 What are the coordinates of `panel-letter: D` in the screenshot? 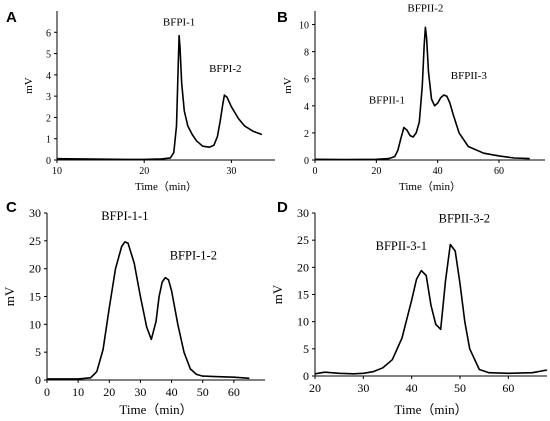 It's located at (282, 207).